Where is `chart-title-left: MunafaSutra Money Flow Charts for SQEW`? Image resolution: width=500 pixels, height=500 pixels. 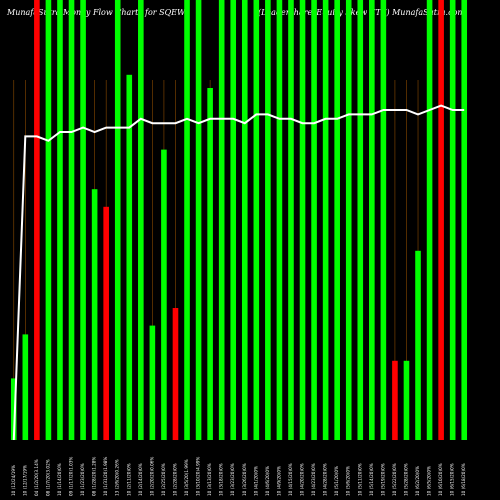 chart-title-left: MunafaSutra Money Flow Charts for SQEW is located at coordinates (96, 12).